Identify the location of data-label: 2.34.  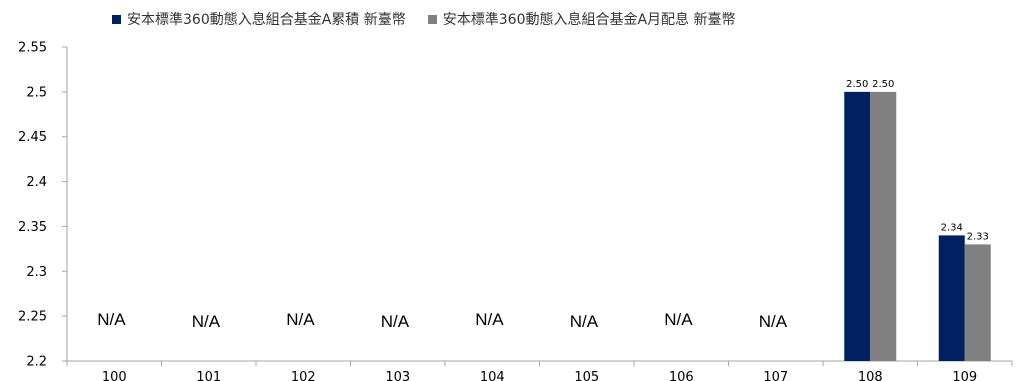
(952, 227).